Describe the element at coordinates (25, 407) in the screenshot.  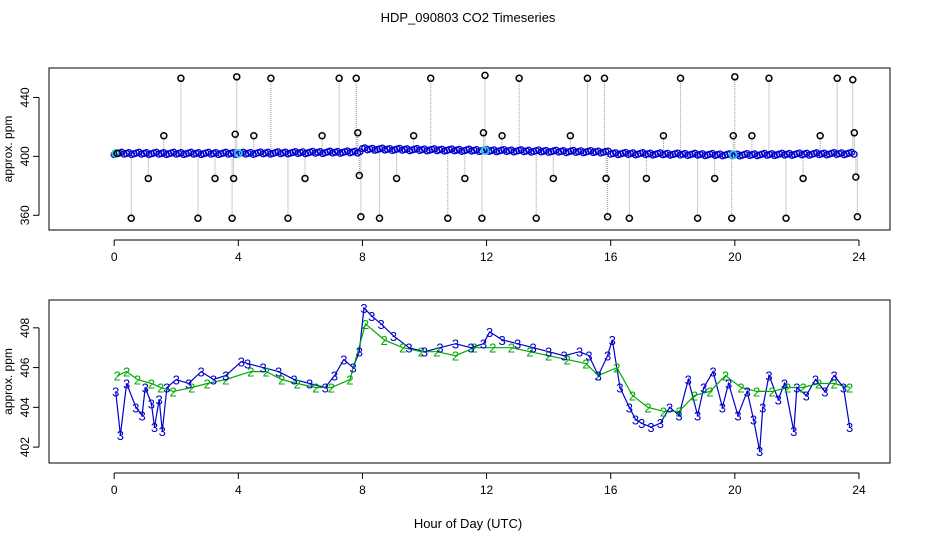
I see `y-tick-label: 404` at that location.